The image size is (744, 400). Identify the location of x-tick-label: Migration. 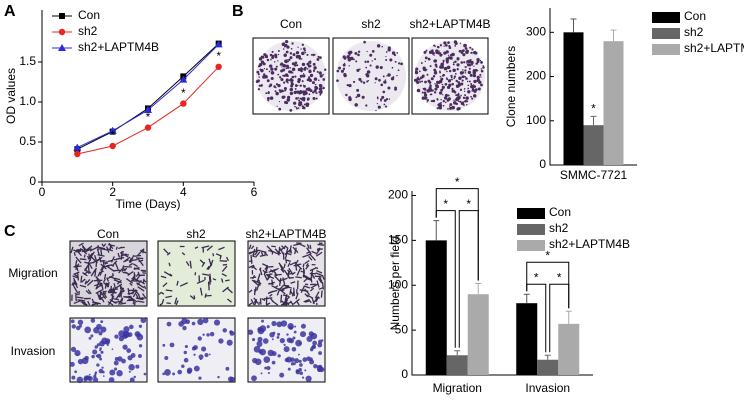
(457, 388).